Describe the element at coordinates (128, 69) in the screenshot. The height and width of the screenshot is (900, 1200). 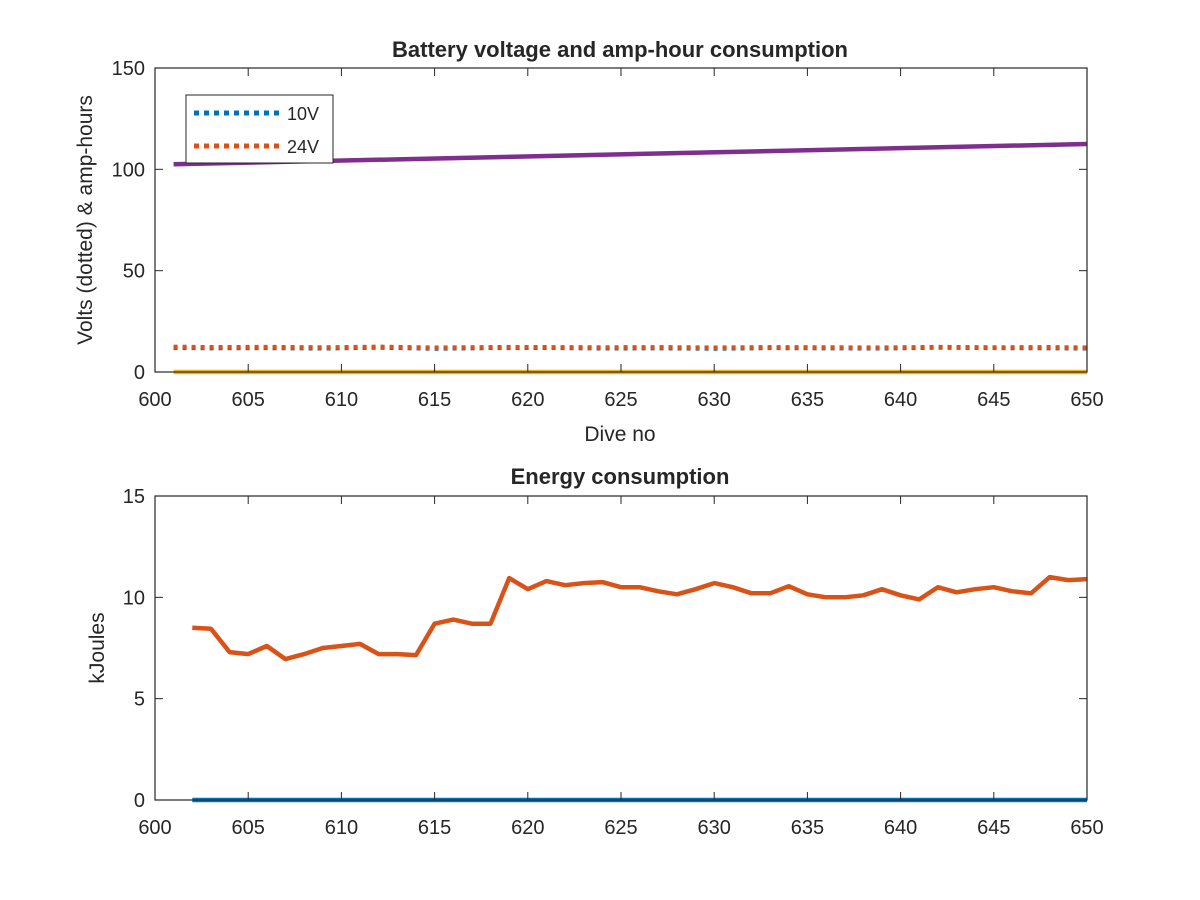
I see `y-tick-label: 150` at that location.